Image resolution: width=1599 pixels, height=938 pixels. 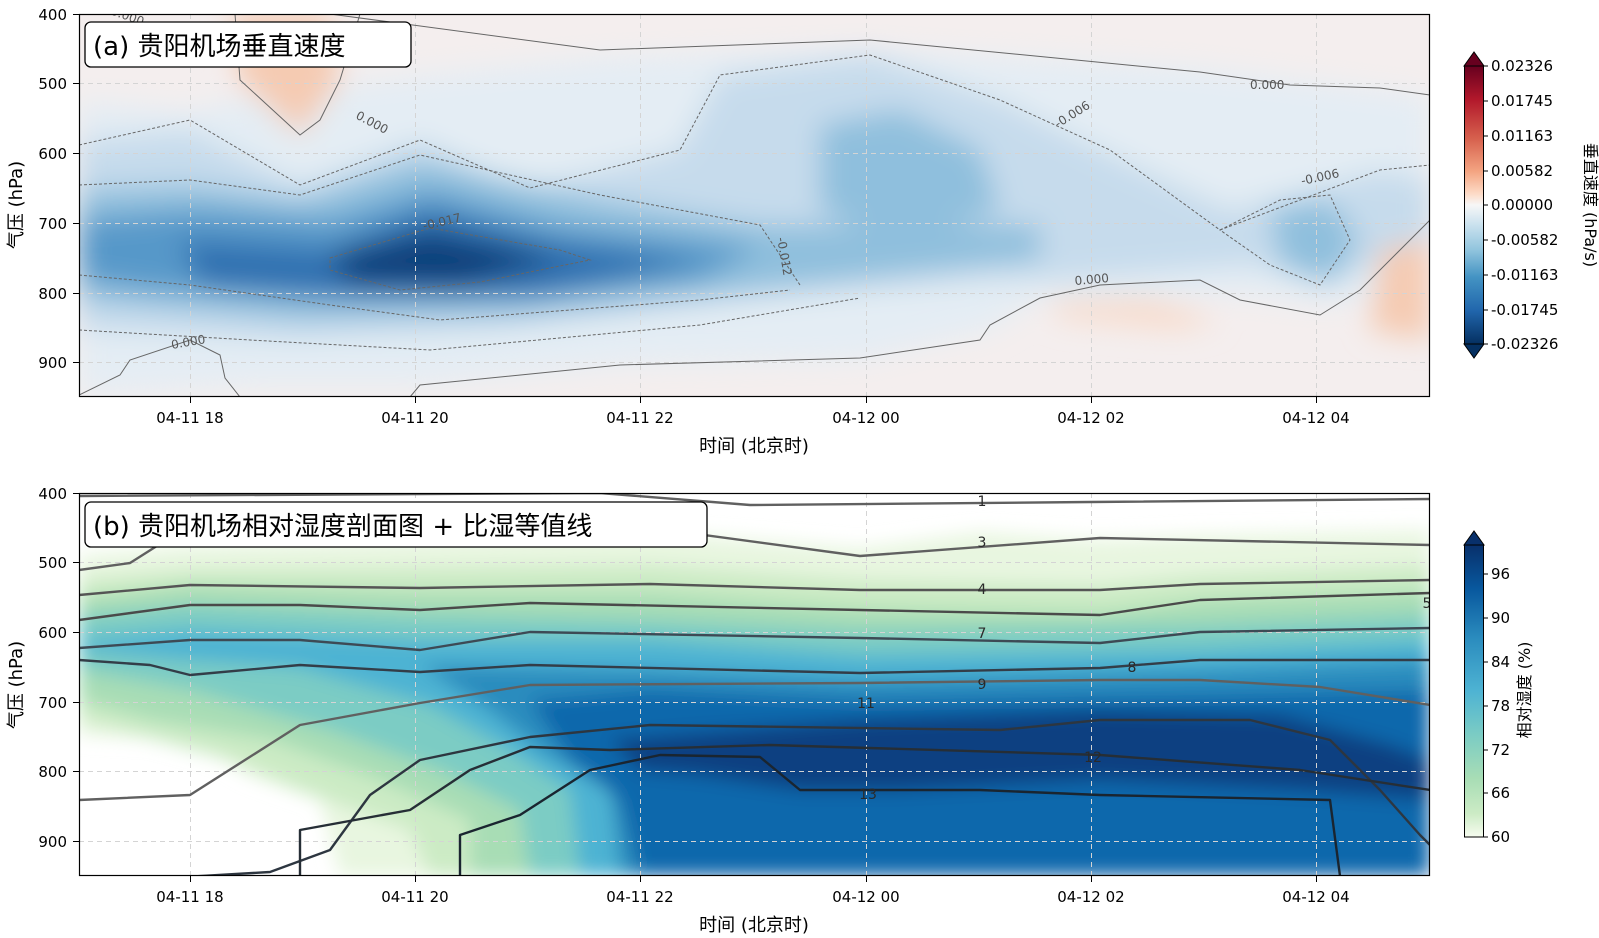 I want to click on title-box-b, so click(x=396, y=524).